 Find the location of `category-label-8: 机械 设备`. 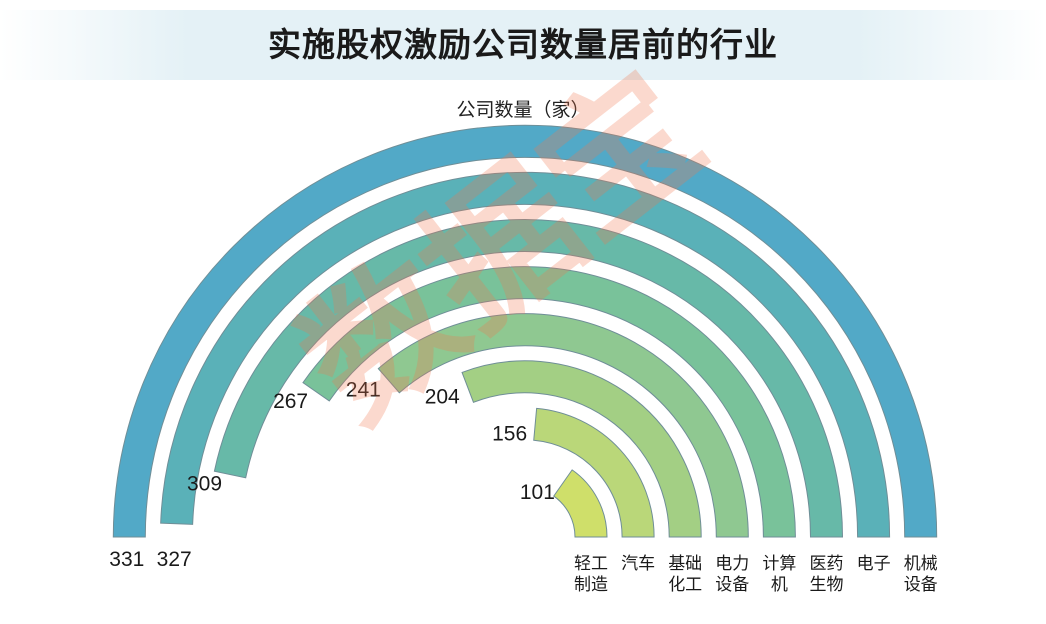

category-label-8: 机械 设备 is located at coordinates (920, 574).